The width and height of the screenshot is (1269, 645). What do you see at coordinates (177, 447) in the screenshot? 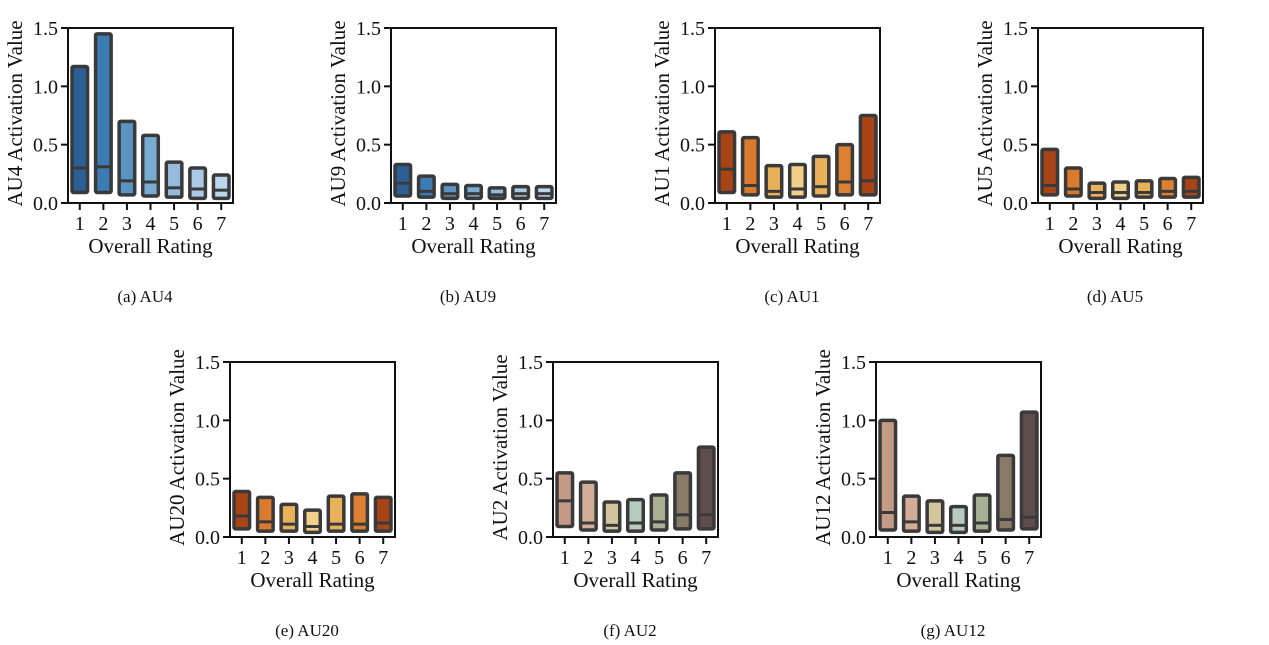
I see `y-axis-label: AU20 Activation Value` at bounding box center [177, 447].